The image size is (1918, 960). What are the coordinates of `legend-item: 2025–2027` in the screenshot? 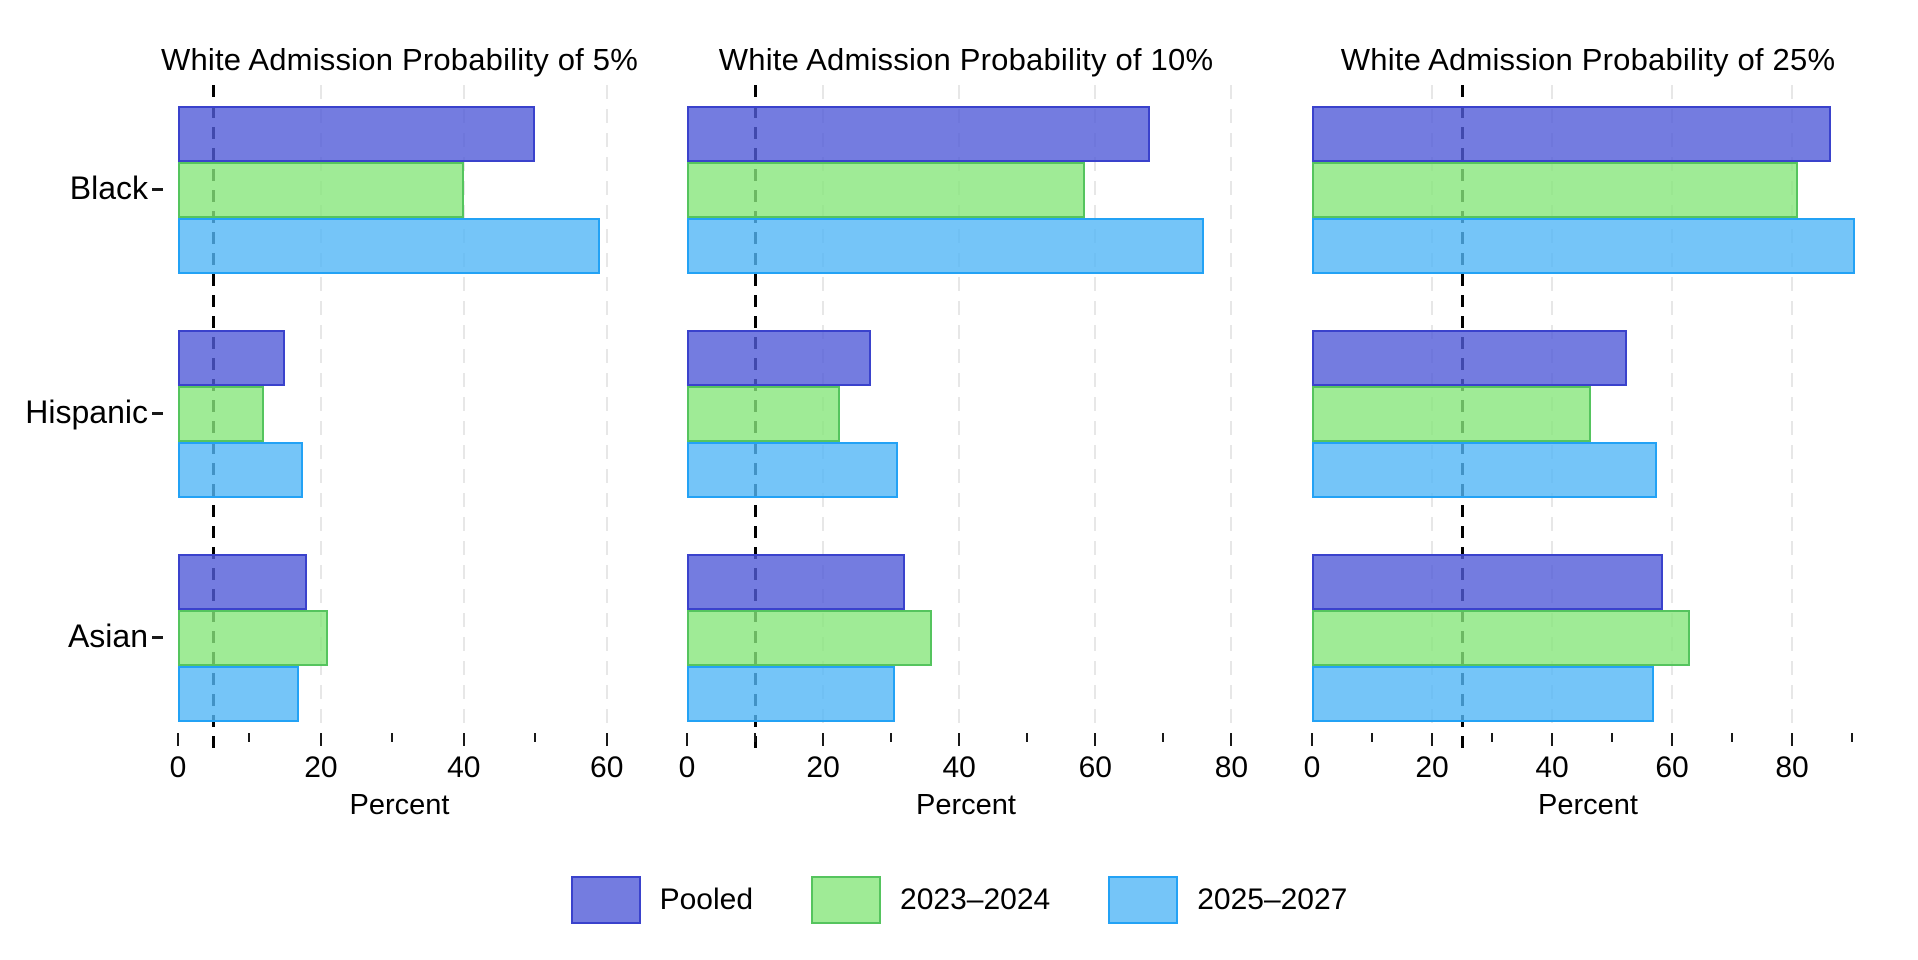 It's located at (1227, 900).